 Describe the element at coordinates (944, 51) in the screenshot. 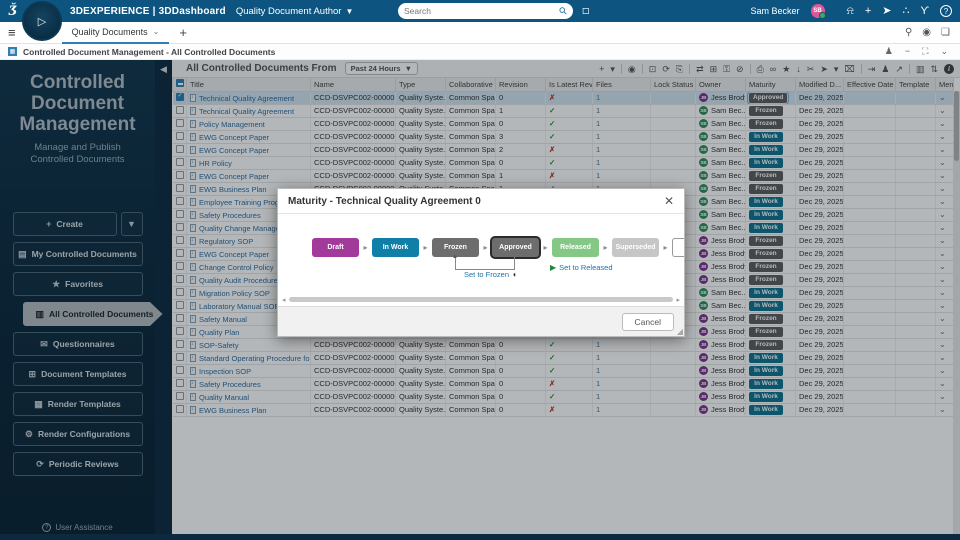

I see `collapse-icon: ⌄` at that location.